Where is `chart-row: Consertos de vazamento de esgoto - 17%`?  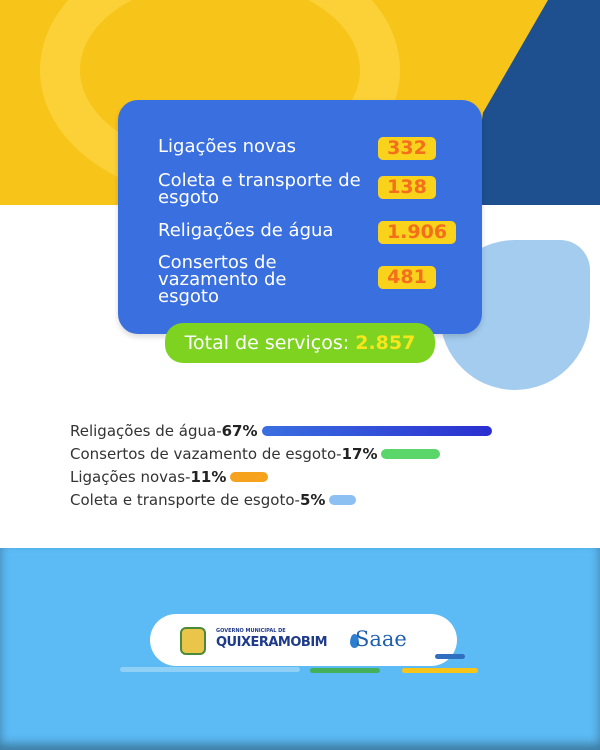
chart-row: Consertos de vazamento de esgoto - 17% is located at coordinates (281, 453).